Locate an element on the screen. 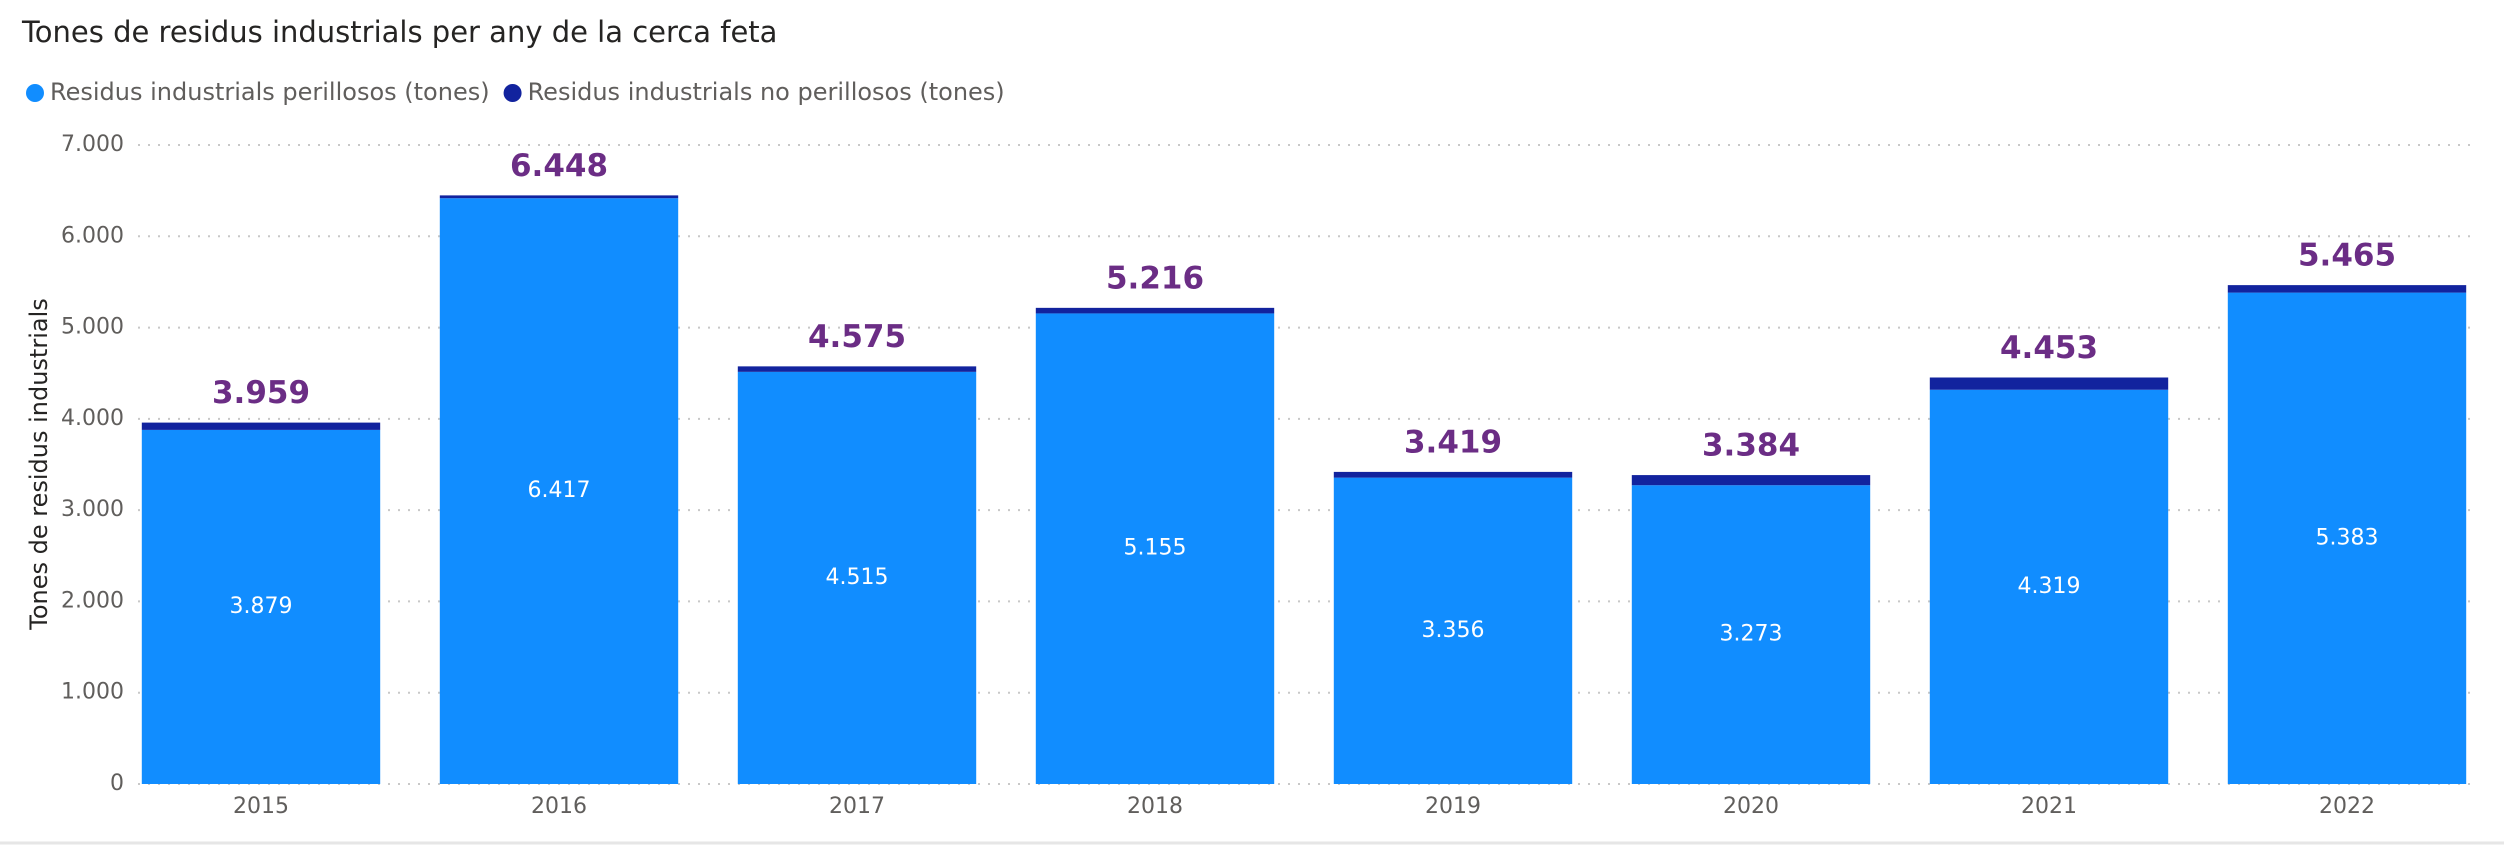 The height and width of the screenshot is (854, 2504). y-axis-label: Tones de residus industrials is located at coordinates (39, 464).